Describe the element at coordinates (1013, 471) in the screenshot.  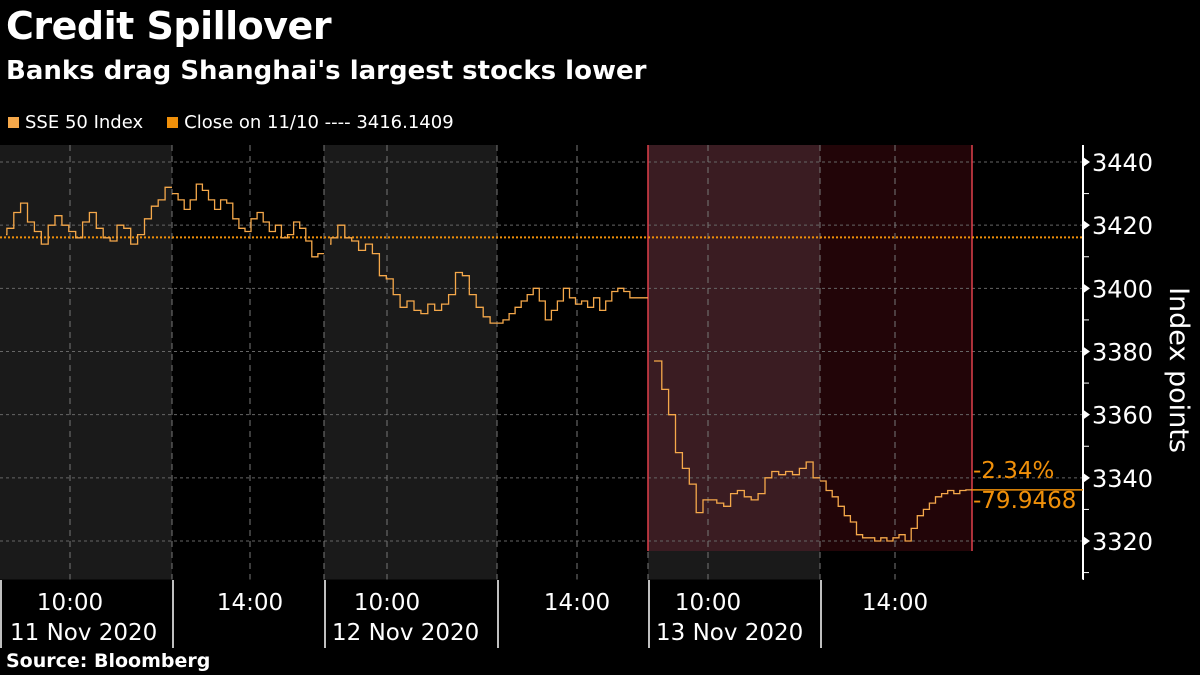
I see `pct-change-label: -2.34%` at that location.